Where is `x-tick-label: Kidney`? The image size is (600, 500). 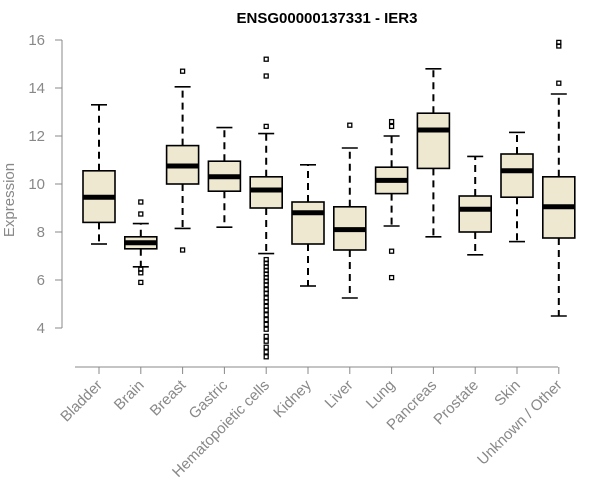
x-tick-label: Kidney is located at coordinates (292, 398).